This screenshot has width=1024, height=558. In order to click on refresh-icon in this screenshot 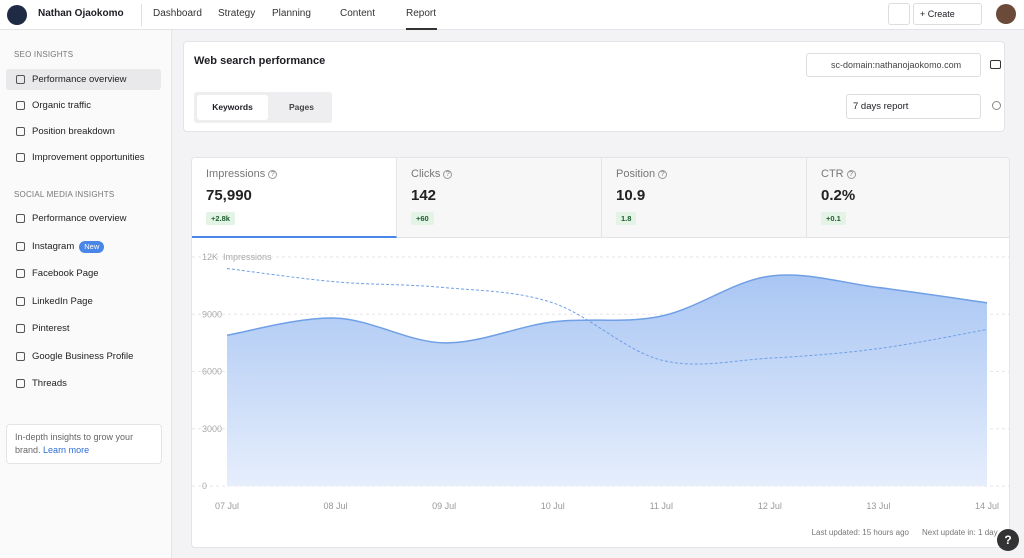, I will do `click(996, 105)`.